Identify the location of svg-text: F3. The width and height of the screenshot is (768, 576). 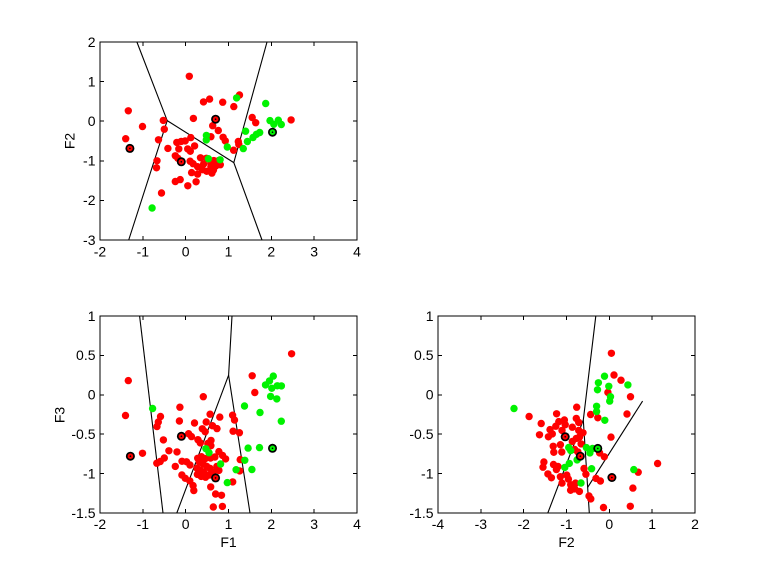
(60, 415).